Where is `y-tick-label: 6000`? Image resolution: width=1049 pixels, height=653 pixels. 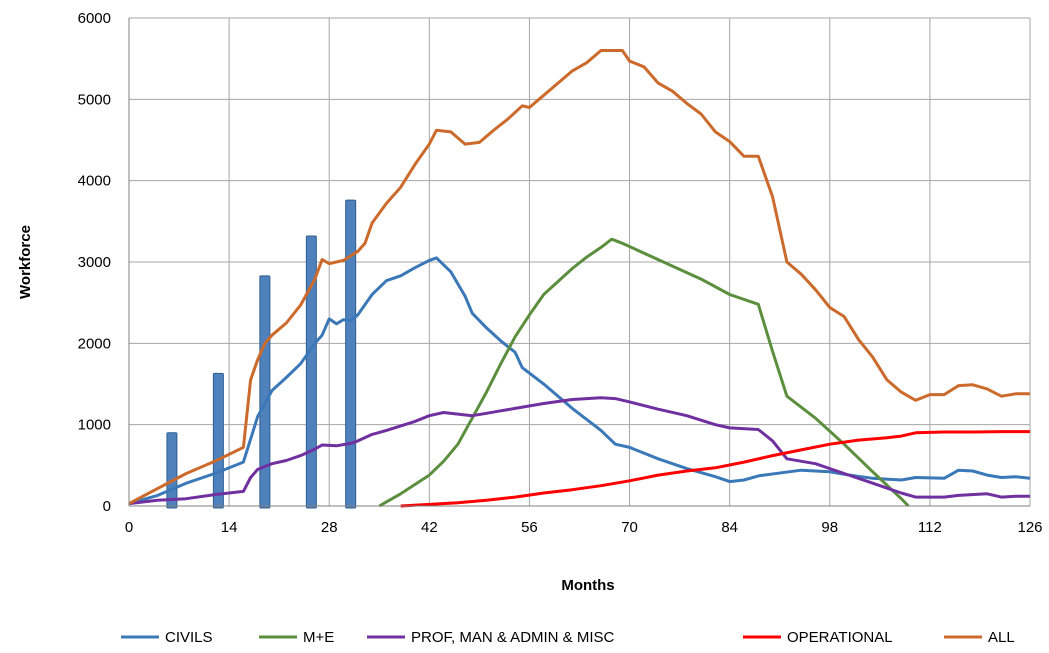 y-tick-label: 6000 is located at coordinates (94, 18).